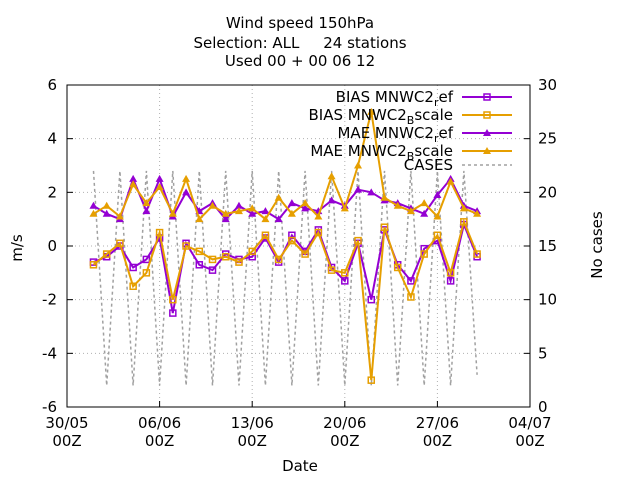  I want to click on chart-title-line-1: Wind speed 150hPa, so click(300, 23).